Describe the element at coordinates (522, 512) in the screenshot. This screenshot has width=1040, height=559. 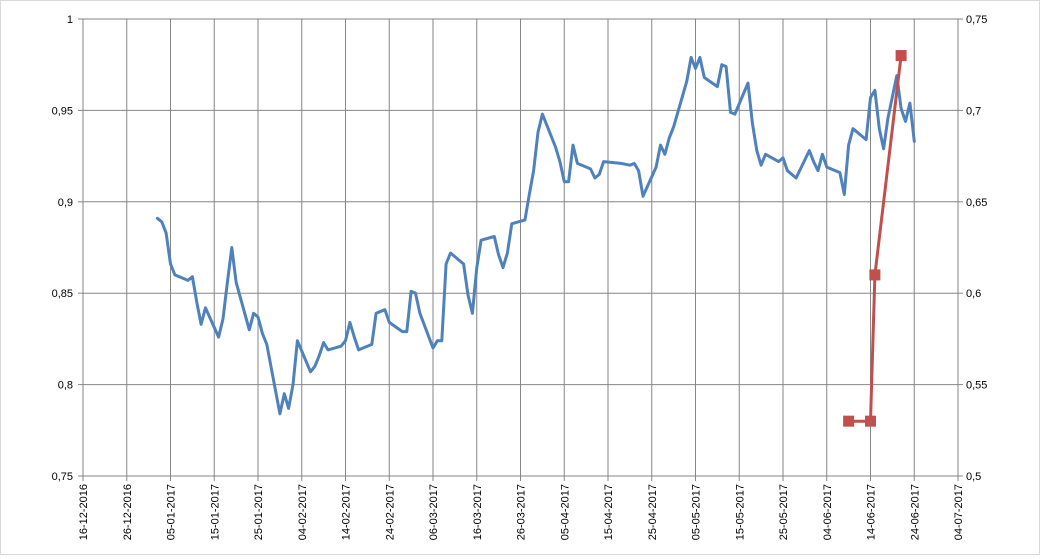
I see `x-tick-label: 26-03-2017` at that location.